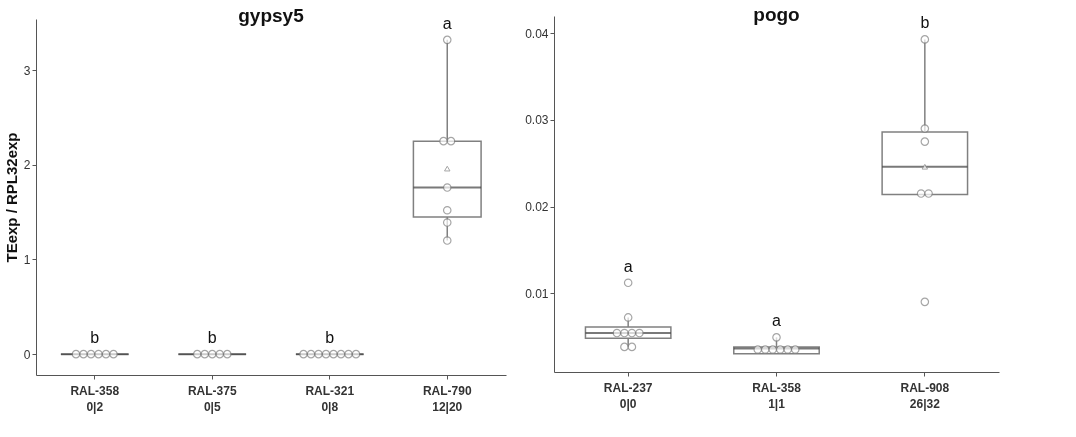 The width and height of the screenshot is (1076, 437). I want to click on y-tick-label: 0, so click(27, 354).